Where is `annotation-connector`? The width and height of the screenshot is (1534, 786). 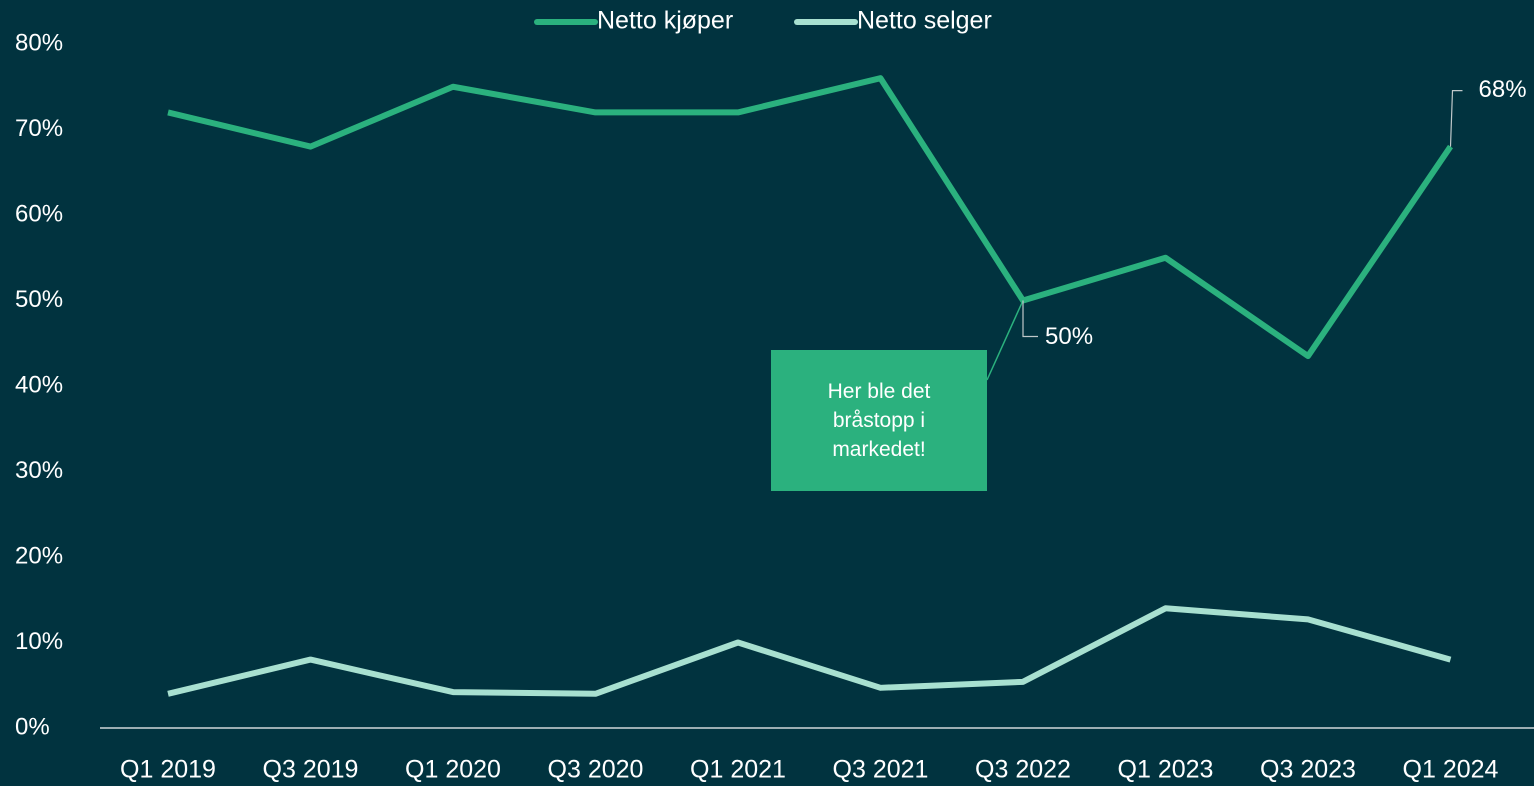
annotation-connector is located at coordinates (1005, 340).